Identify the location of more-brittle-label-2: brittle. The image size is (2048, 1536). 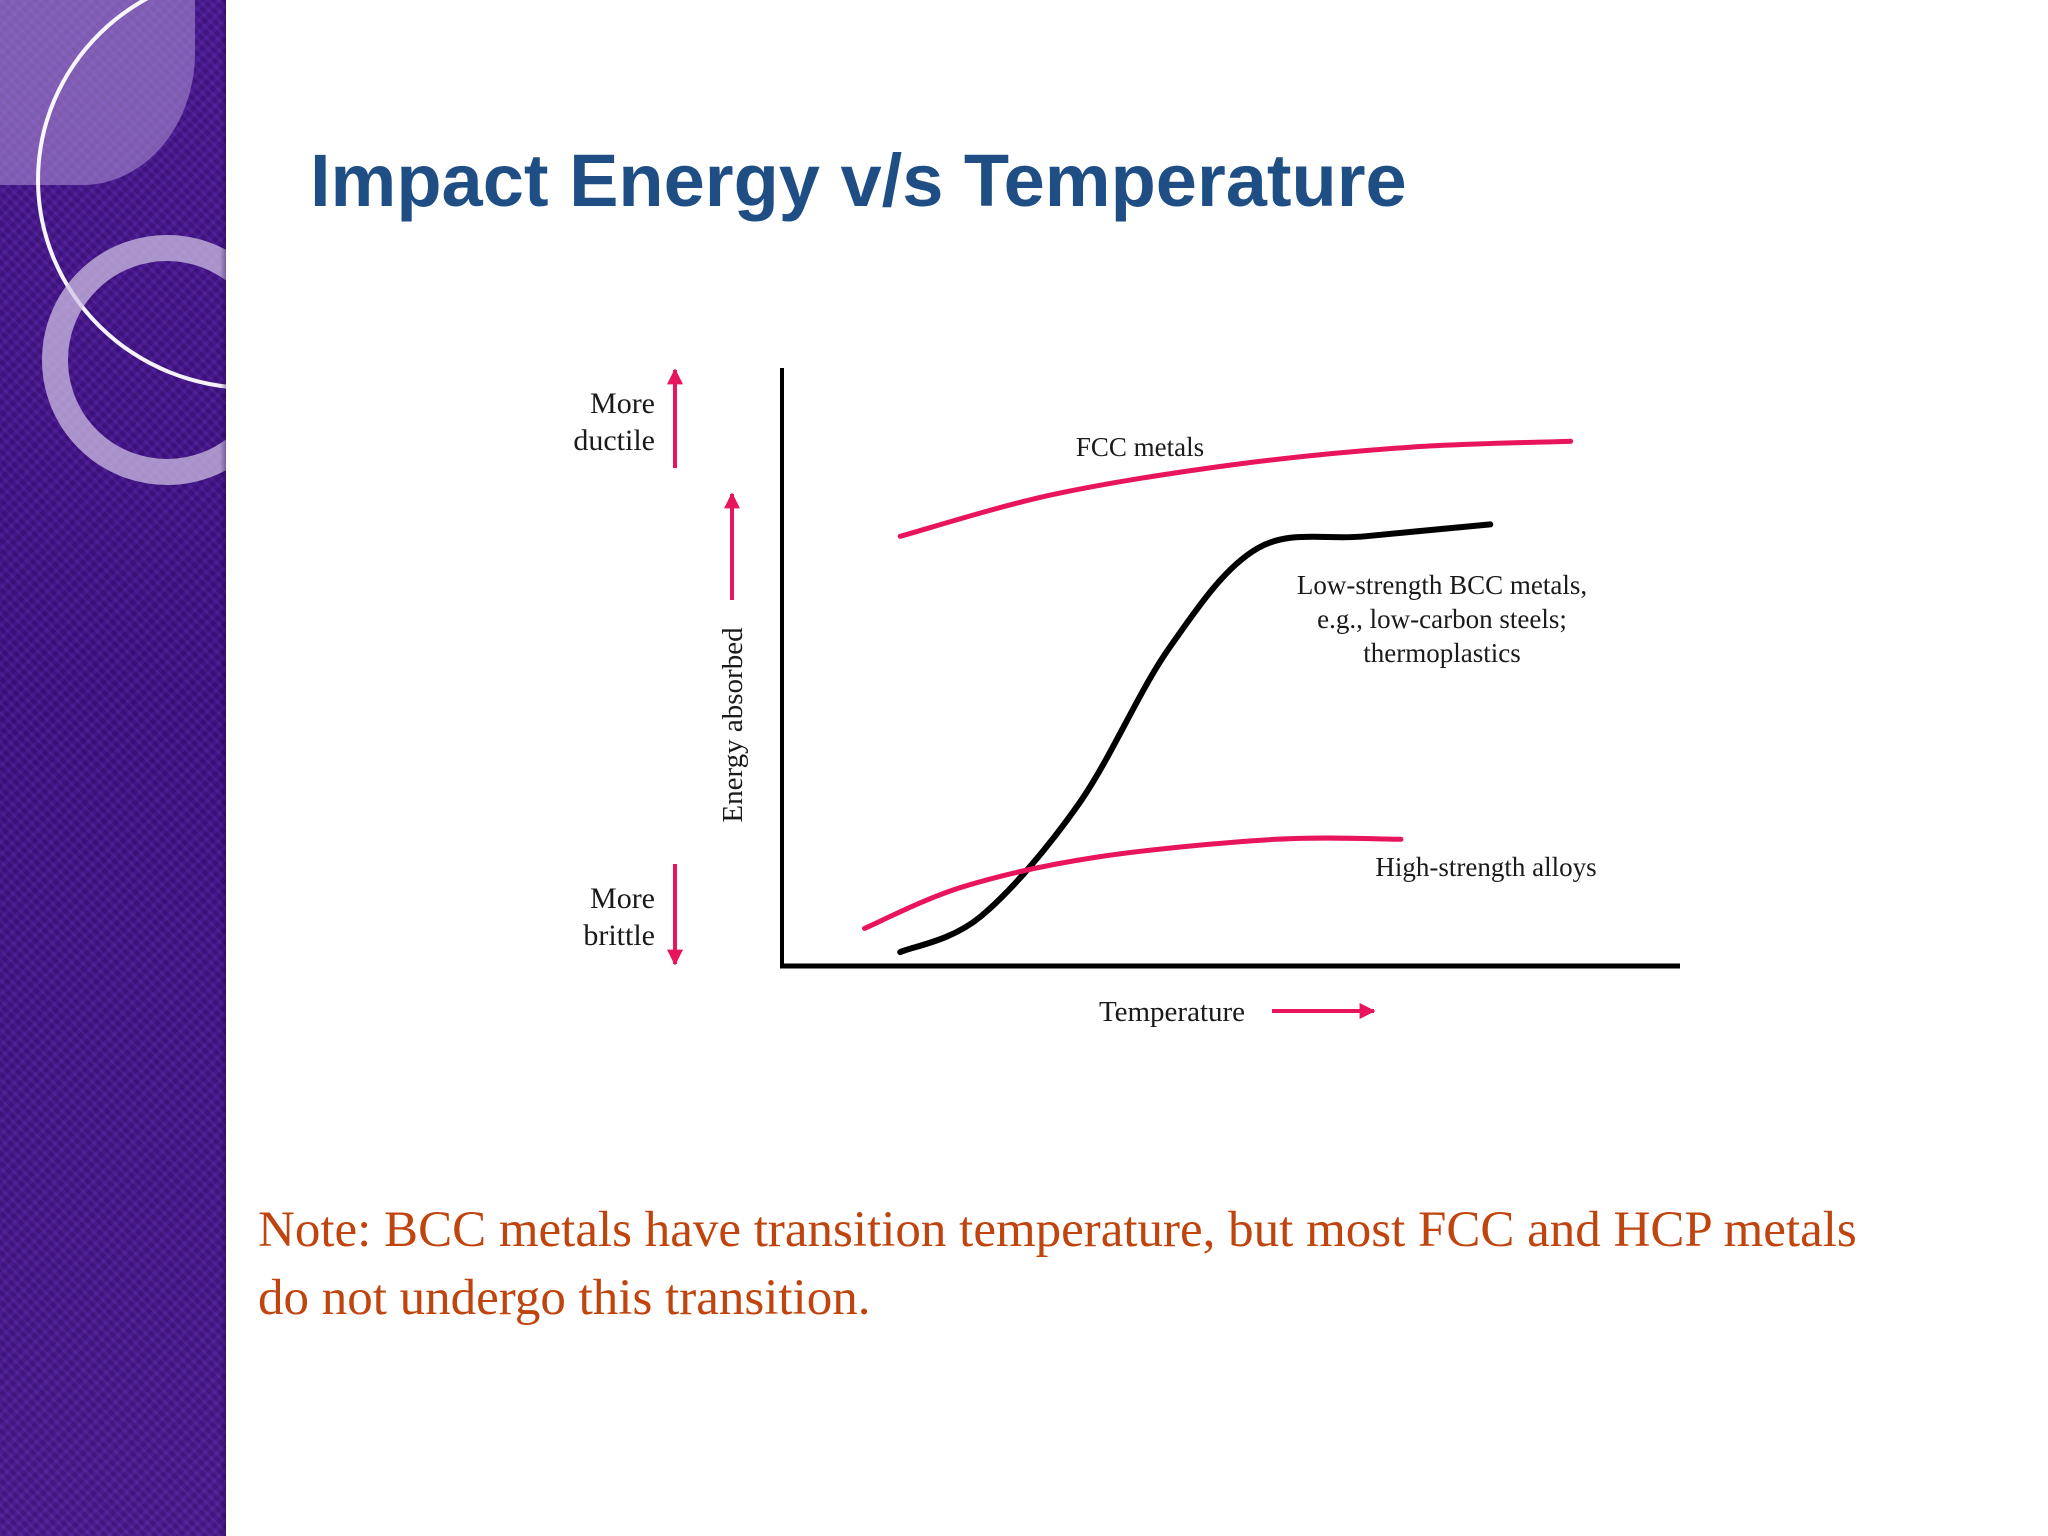
(619, 935).